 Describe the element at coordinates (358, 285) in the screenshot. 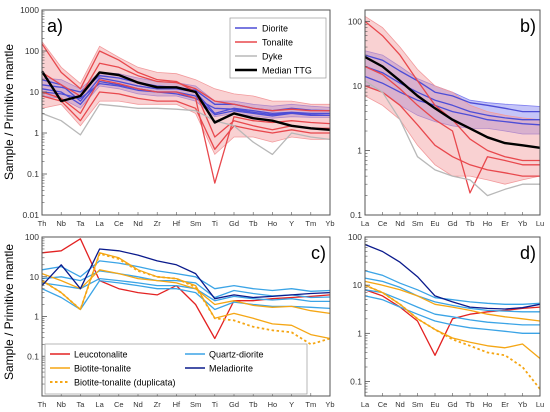

I see `y-tick-label-d-2: 10` at that location.